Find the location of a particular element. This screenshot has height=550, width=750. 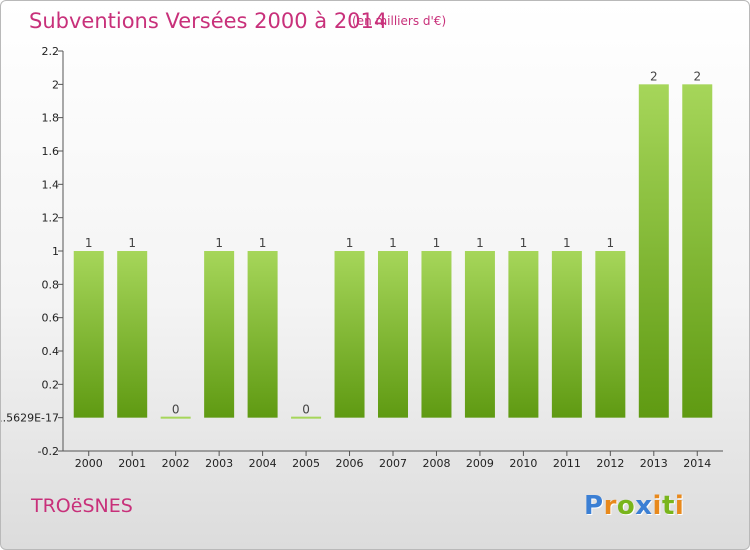

x-tick-label: 2002 is located at coordinates (176, 463).